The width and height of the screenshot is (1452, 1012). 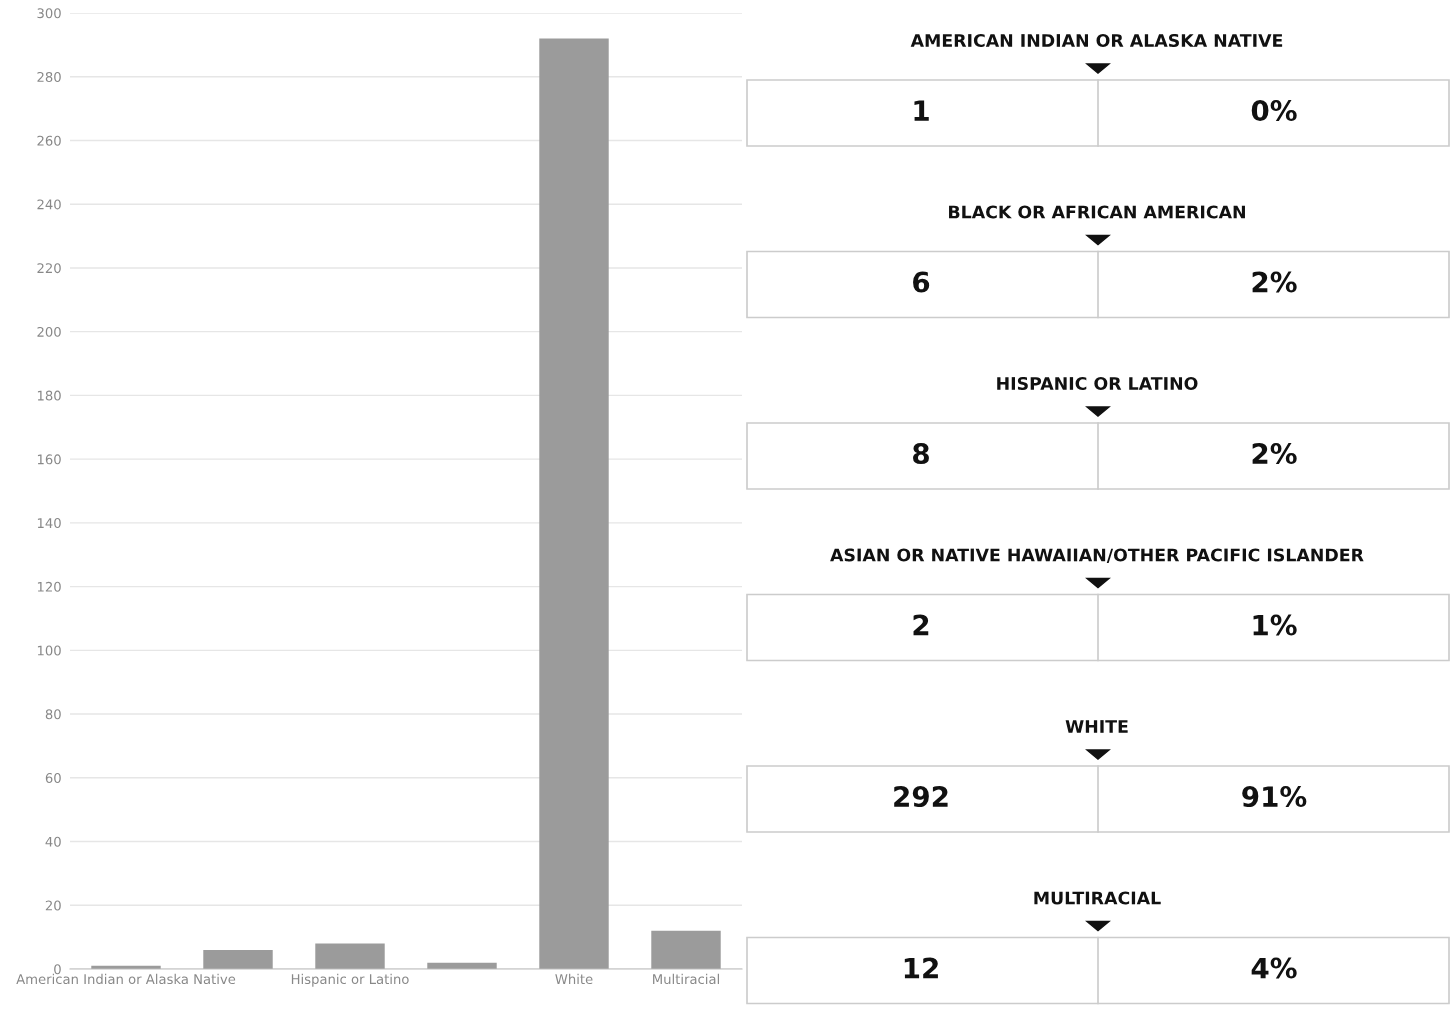 What do you see at coordinates (49, 586) in the screenshot?
I see `y-tick-label: 120` at bounding box center [49, 586].